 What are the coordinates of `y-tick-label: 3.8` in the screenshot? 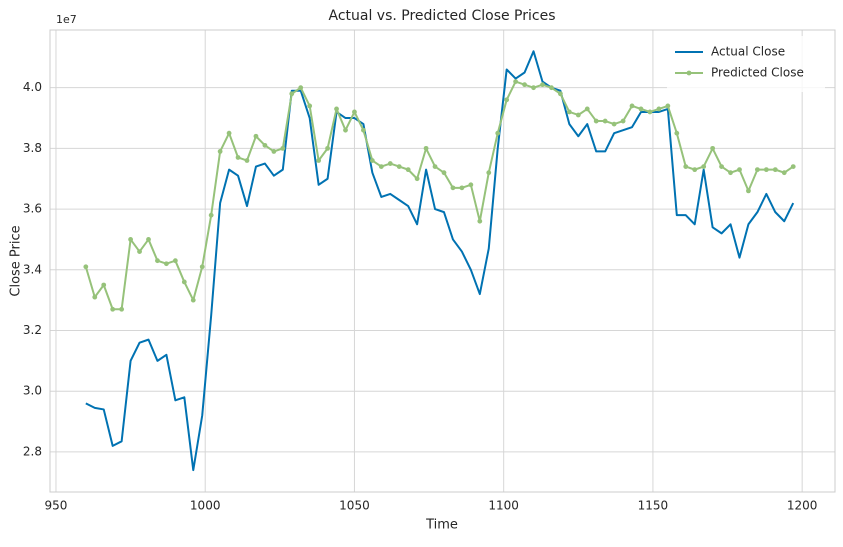 It's located at (32, 148).